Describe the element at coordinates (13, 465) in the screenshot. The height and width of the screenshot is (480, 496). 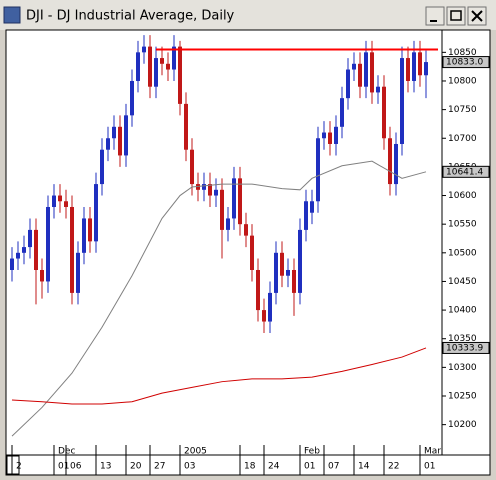
I see `scroll-box` at that location.